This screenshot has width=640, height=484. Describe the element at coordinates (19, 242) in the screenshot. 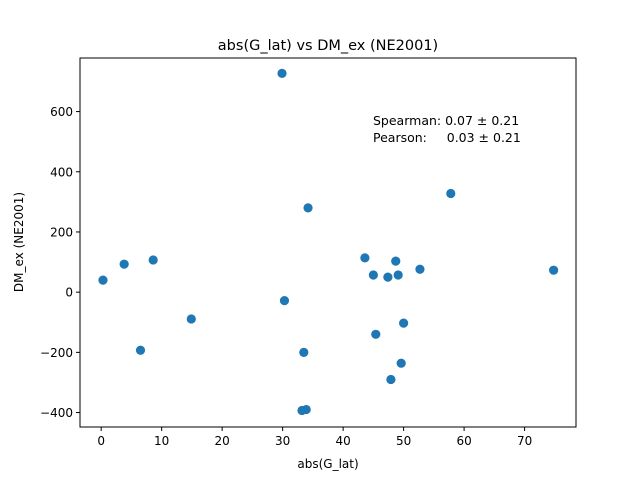

I see `y-axis-label: DM_ex (NE2001)` at that location.